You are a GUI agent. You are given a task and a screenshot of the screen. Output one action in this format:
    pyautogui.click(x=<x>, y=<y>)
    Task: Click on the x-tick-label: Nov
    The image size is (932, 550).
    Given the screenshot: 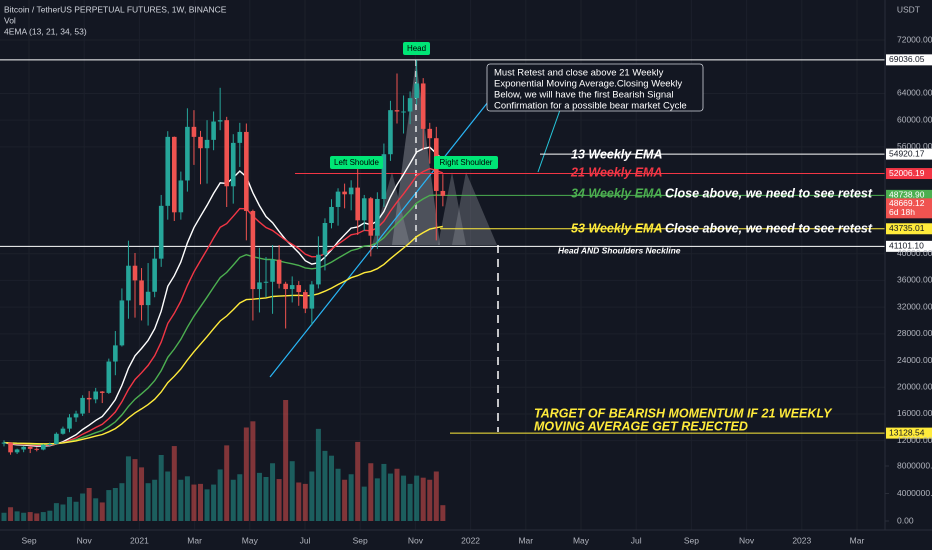 What is the action you would take?
    pyautogui.click(x=85, y=540)
    